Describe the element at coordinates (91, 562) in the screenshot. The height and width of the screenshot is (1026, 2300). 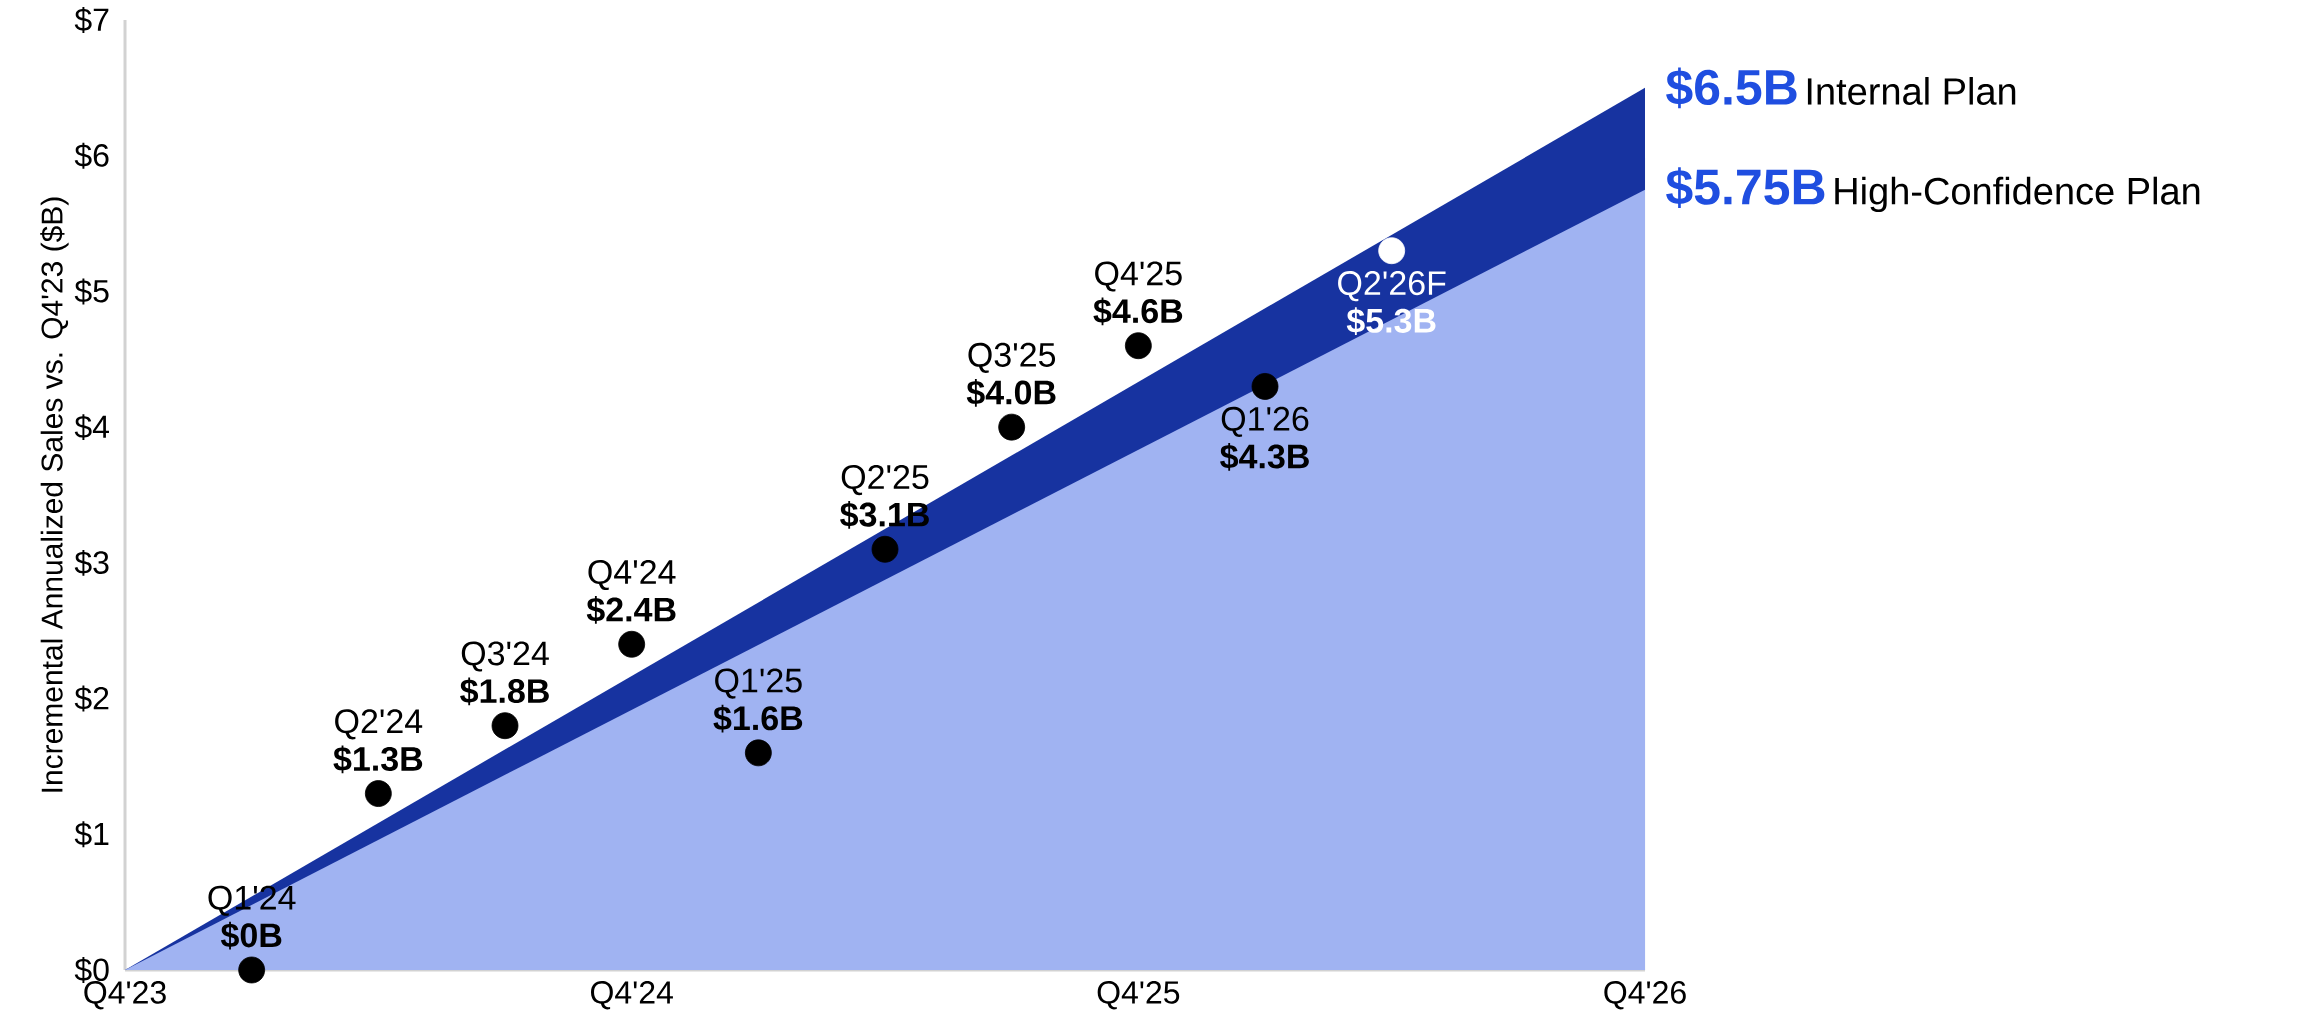
I see `y-tick-label: $3` at that location.